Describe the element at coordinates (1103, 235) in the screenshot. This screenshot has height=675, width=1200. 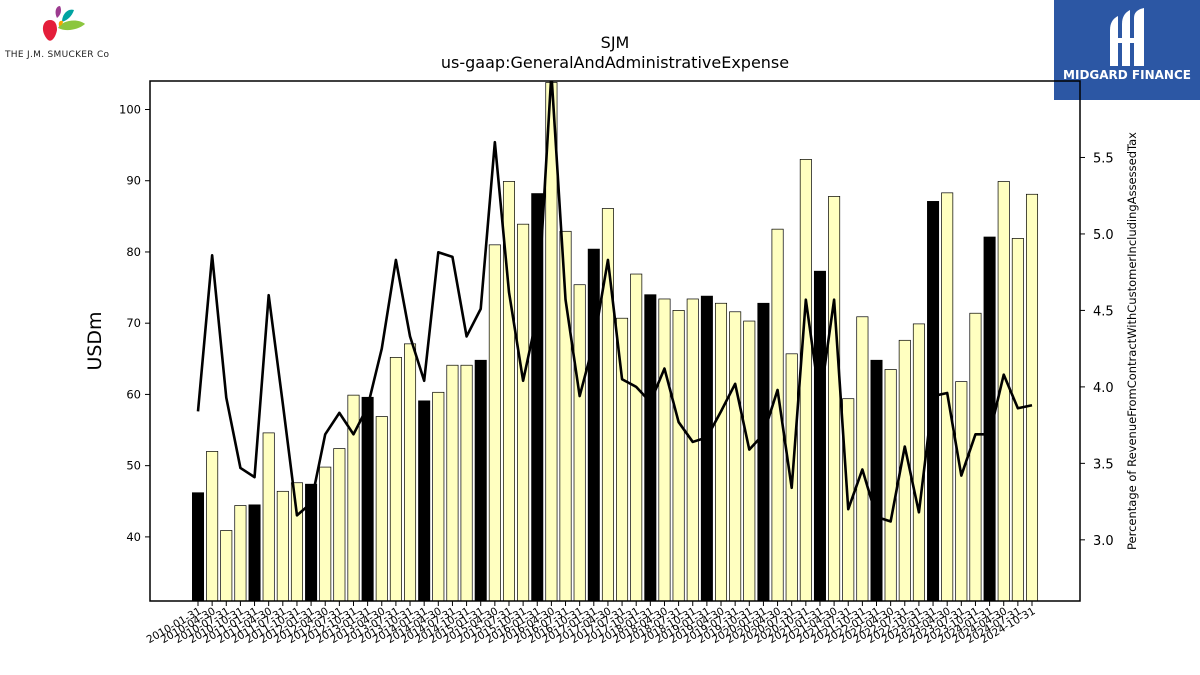
I see `y2-tick-label: 5.0` at that location.